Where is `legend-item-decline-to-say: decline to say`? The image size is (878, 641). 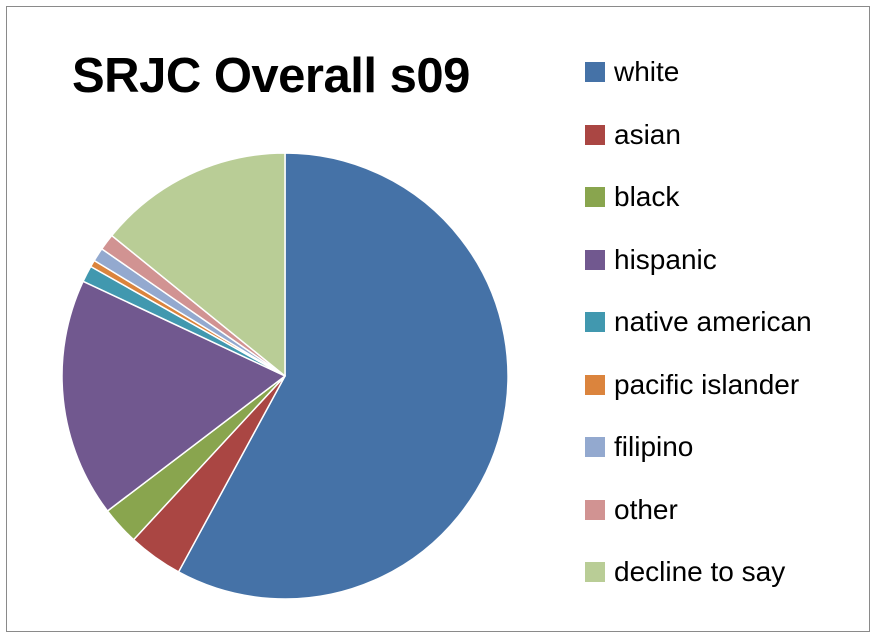 legend-item-decline-to-say: decline to say is located at coordinates (685, 572).